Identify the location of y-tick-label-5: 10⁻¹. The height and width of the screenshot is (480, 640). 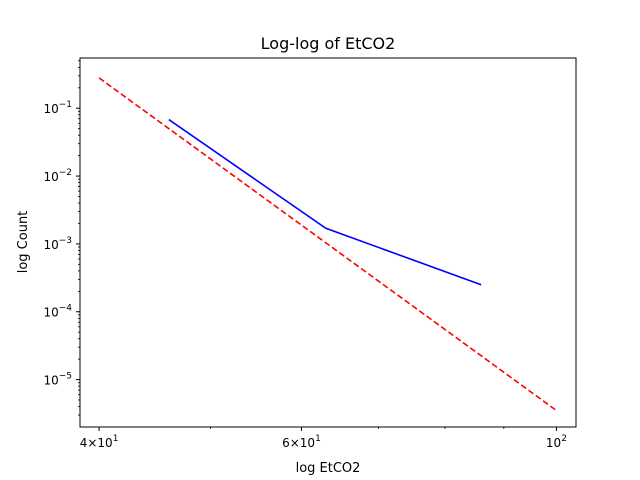
(57, 108).